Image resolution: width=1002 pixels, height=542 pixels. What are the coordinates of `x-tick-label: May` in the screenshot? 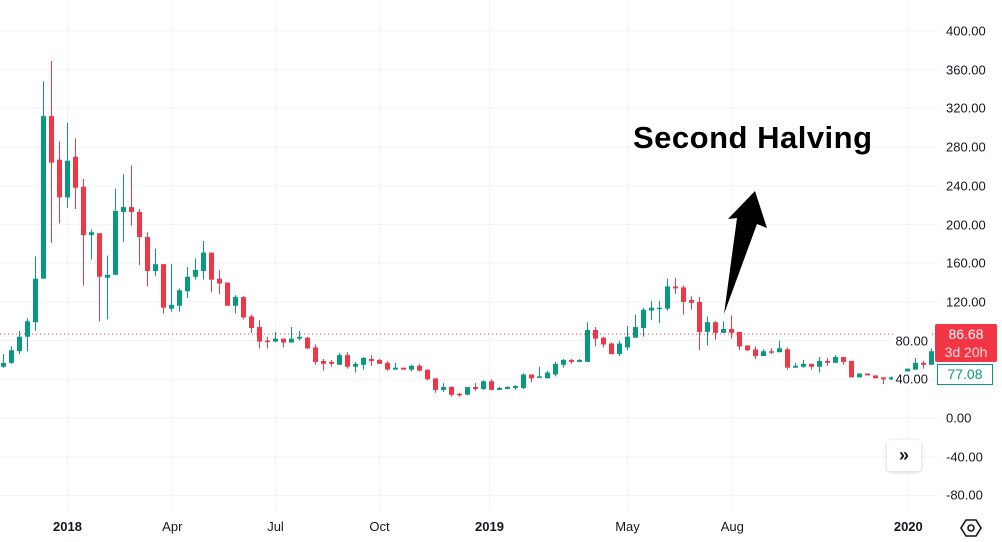 It's located at (627, 526).